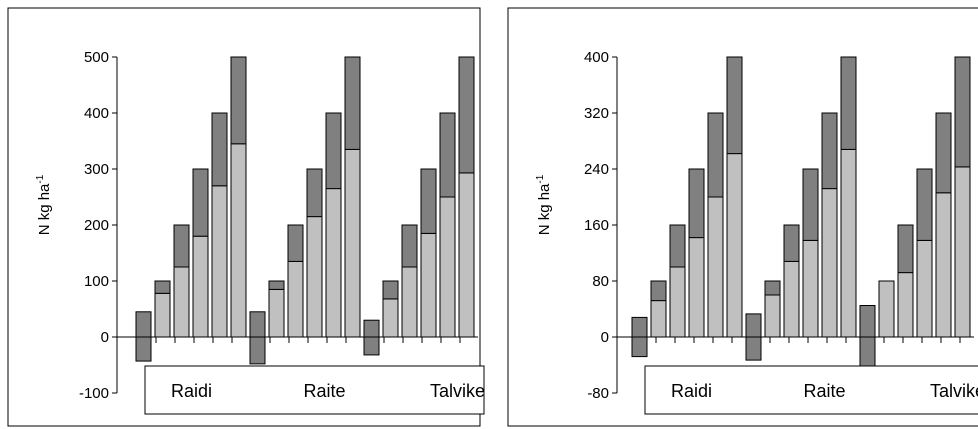 This screenshot has width=978, height=429. What do you see at coordinates (96, 225) in the screenshot?
I see `y-tick-label: 200` at bounding box center [96, 225].